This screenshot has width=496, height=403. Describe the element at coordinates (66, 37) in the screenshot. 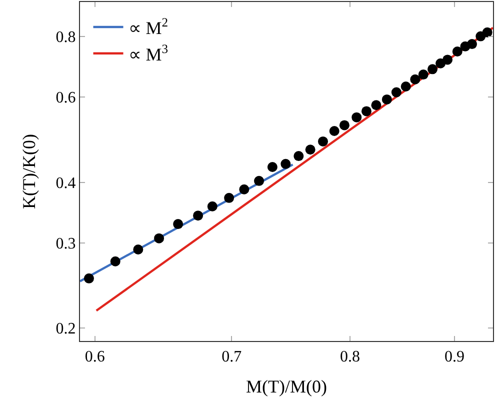

I see `y-tick-label: 0.8` at that location.